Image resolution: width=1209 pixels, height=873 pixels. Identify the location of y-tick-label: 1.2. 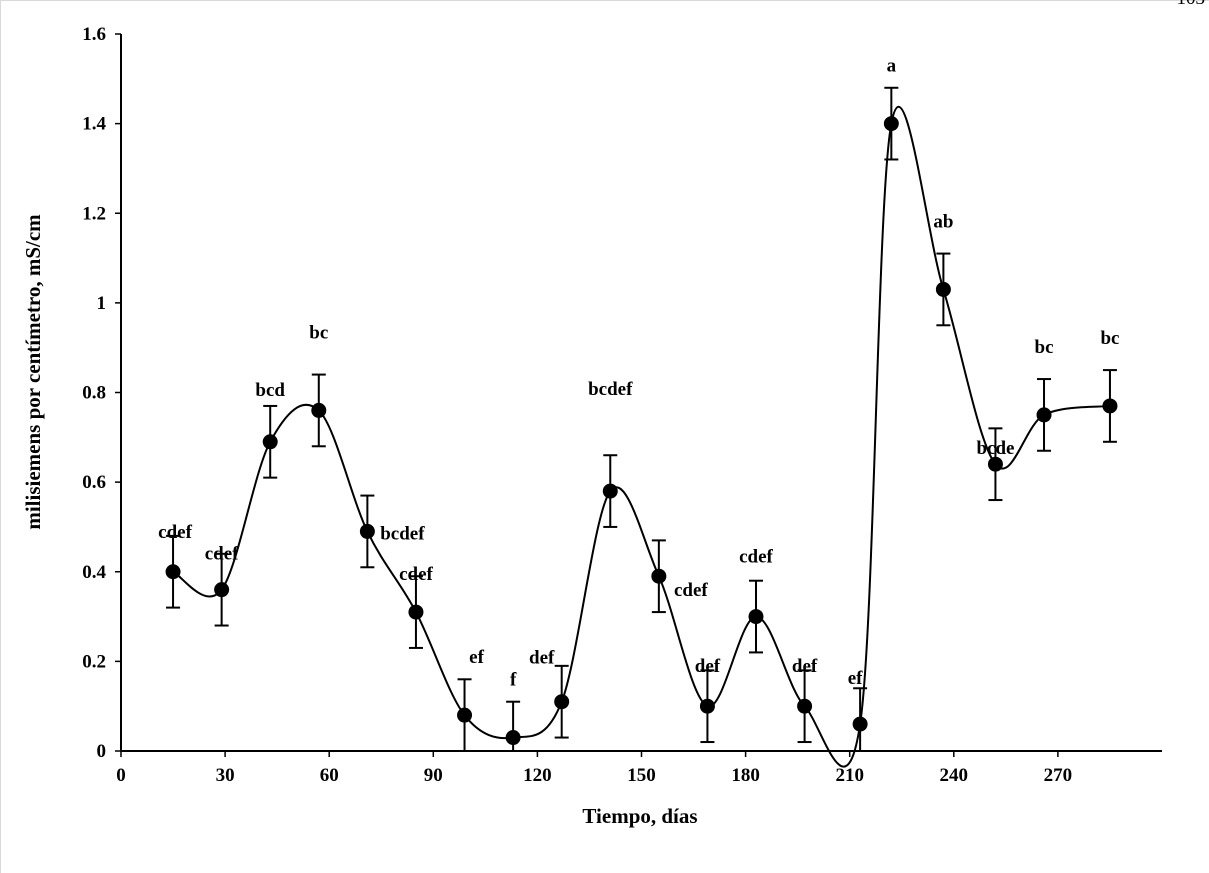
(94, 213).